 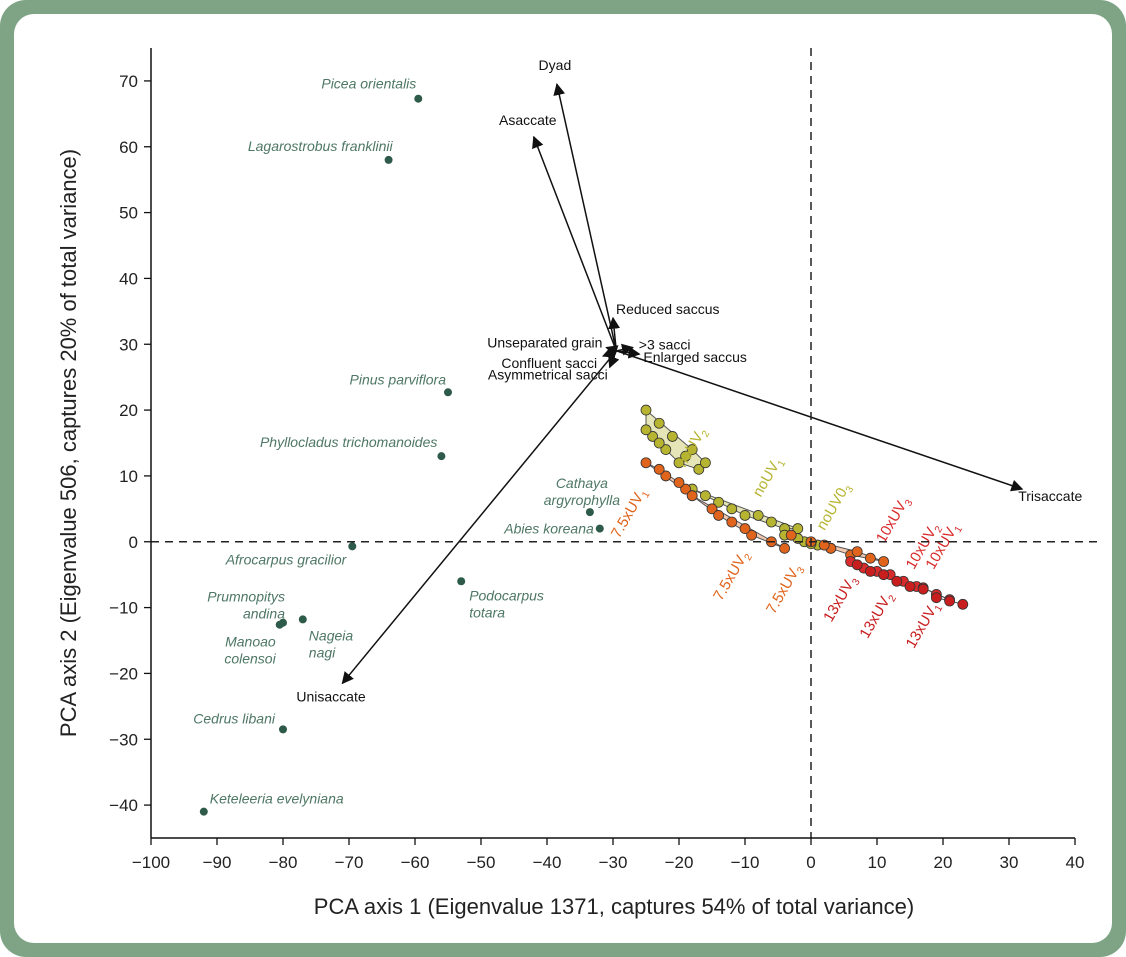 What do you see at coordinates (548, 529) in the screenshot?
I see `species-label-abies-koreana: Abies koreana` at bounding box center [548, 529].